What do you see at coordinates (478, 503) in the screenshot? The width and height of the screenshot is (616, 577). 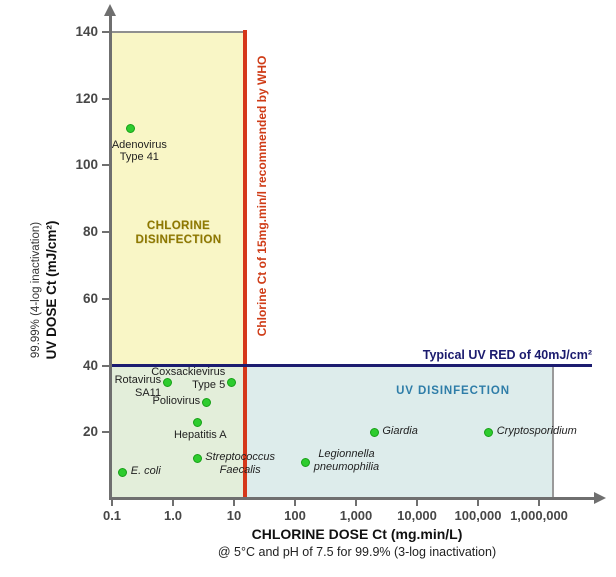 I see `x-tick-100,000` at bounding box center [478, 503].